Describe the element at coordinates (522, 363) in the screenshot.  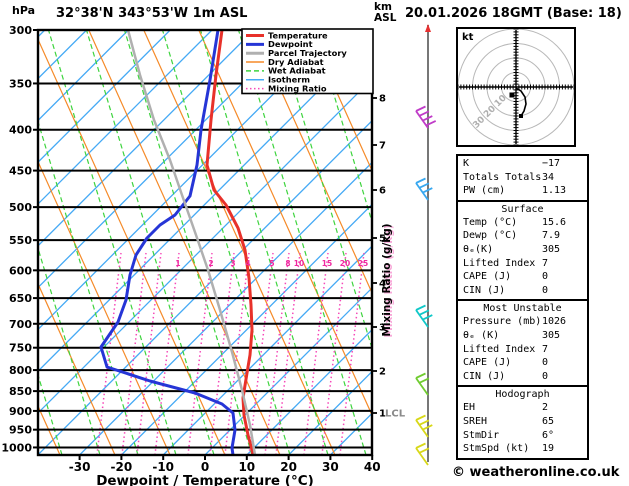
I see `table-row: CAPE (J) 0` at that location.